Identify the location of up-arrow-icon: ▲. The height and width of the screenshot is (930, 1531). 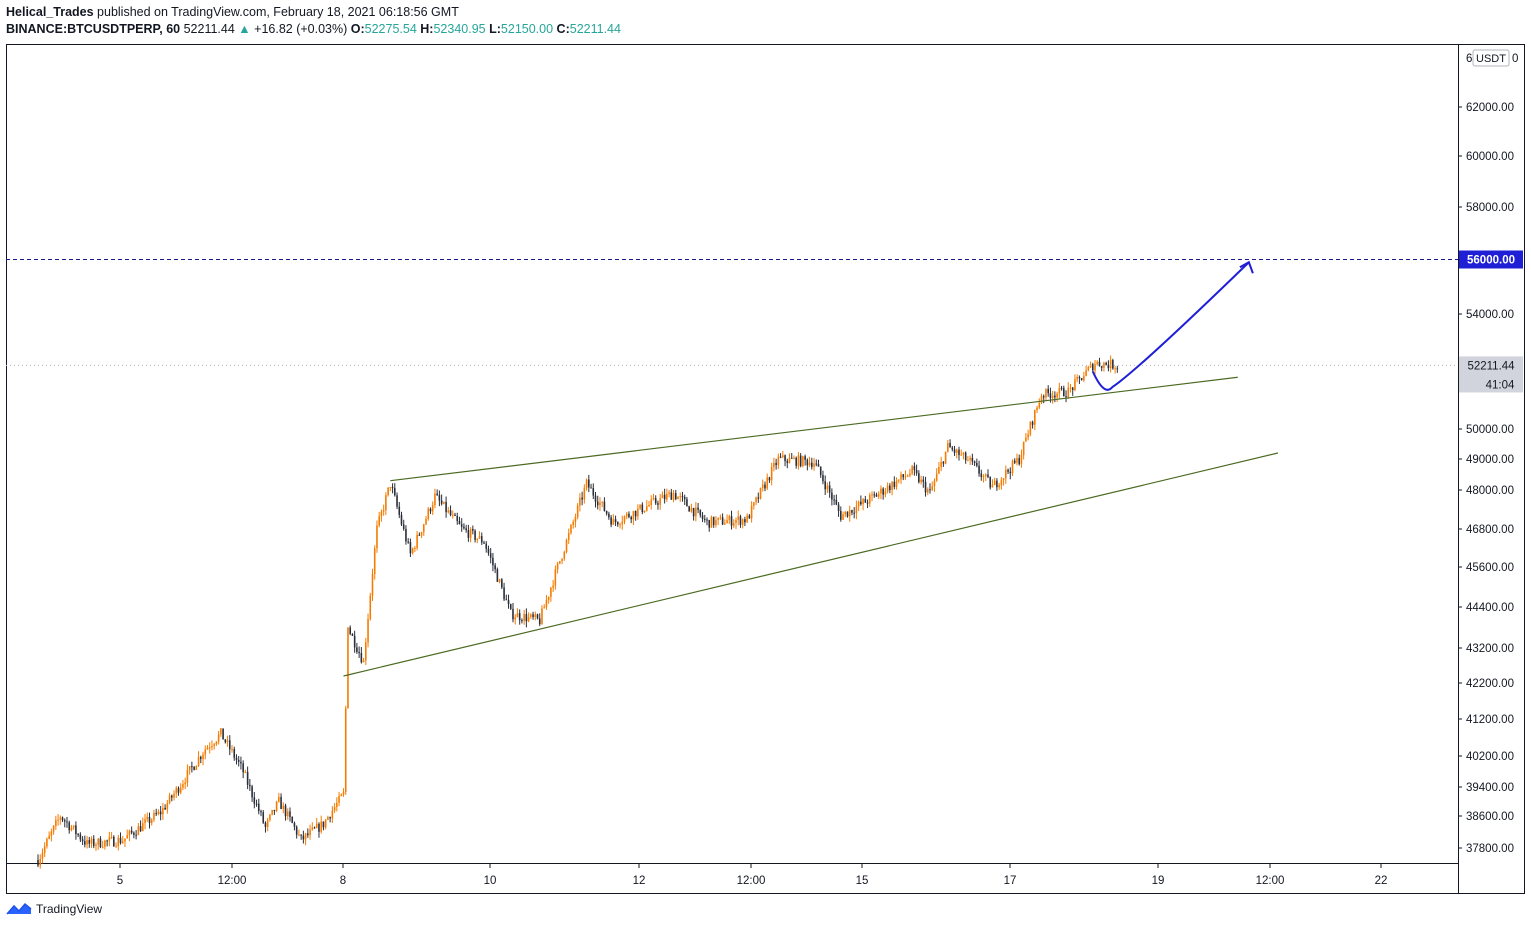
(244, 29).